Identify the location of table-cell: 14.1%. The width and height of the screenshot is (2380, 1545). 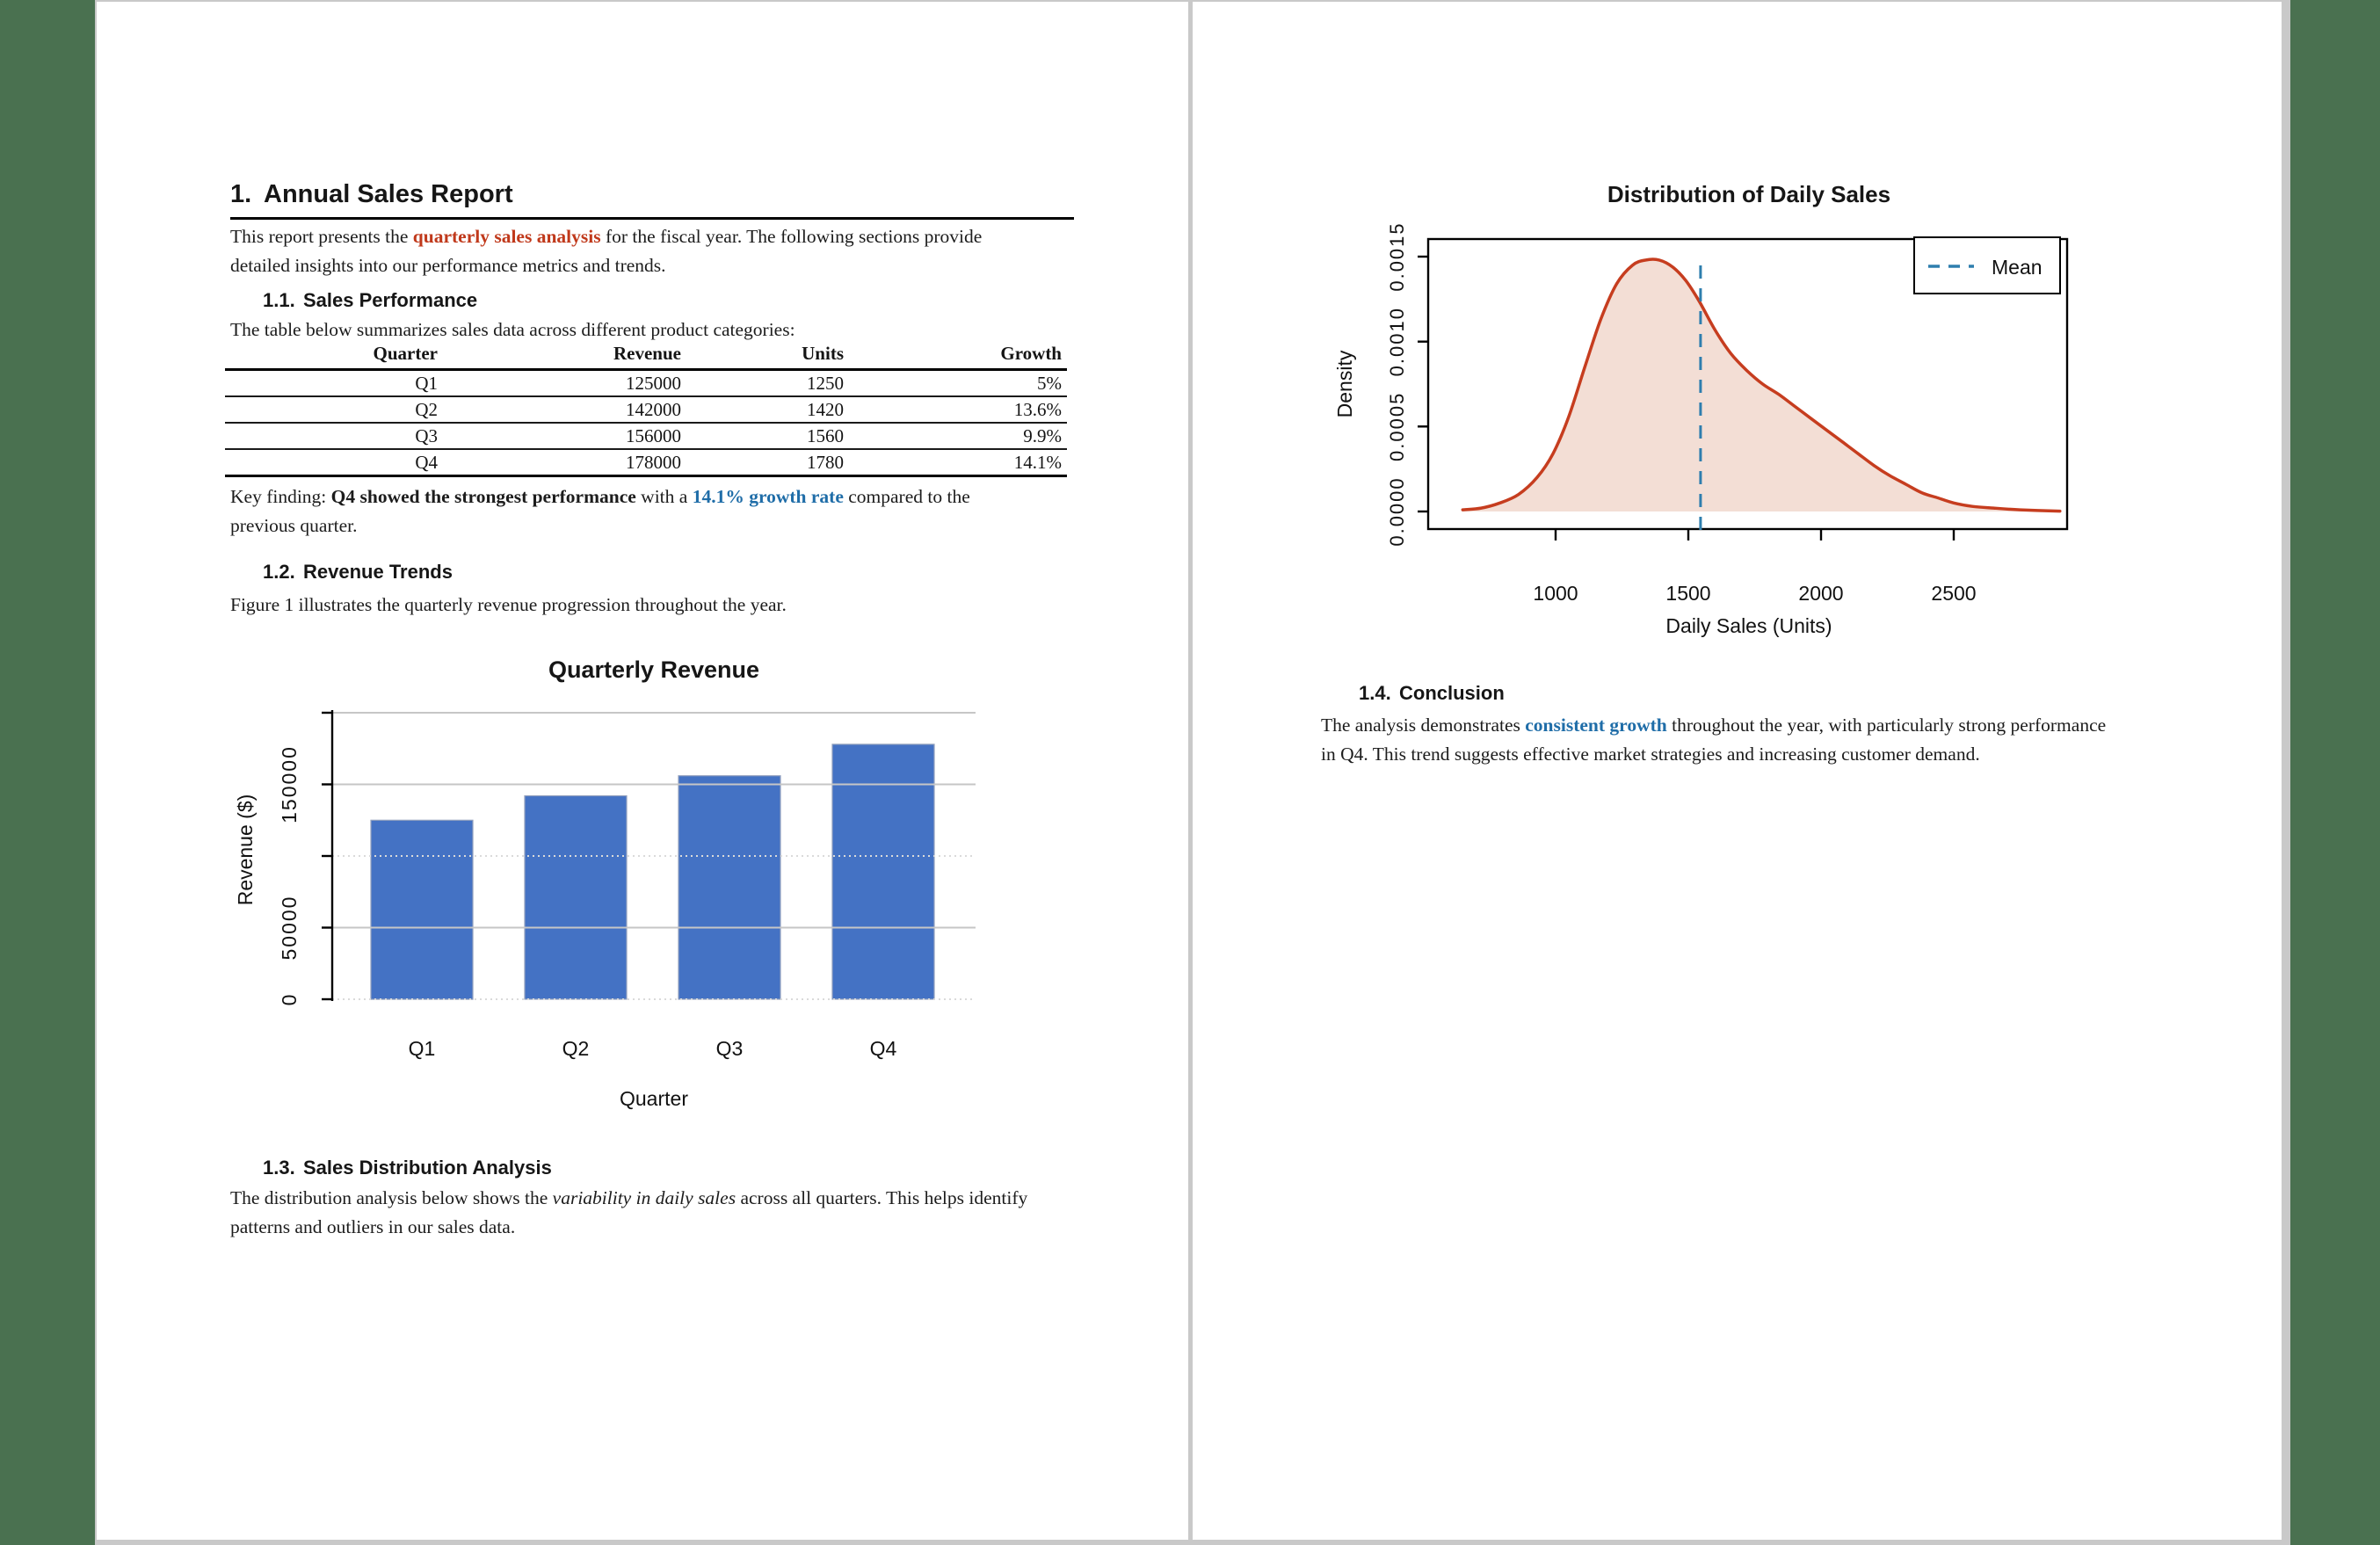
(958, 463).